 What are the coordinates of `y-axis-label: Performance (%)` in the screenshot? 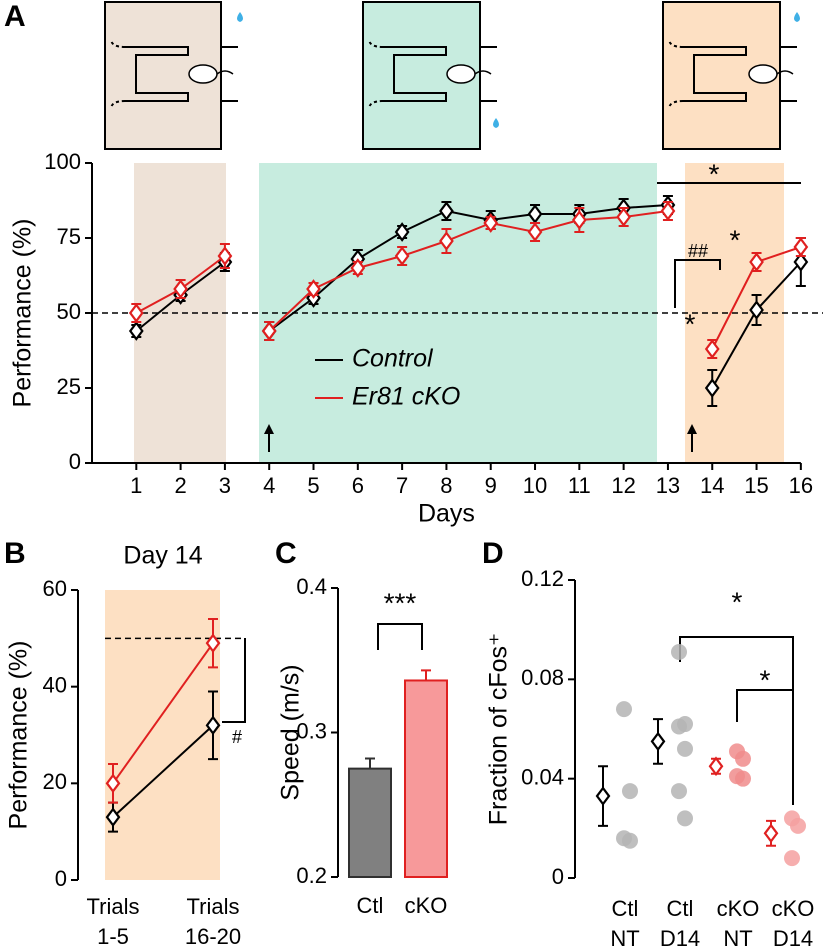 It's located at (23, 313).